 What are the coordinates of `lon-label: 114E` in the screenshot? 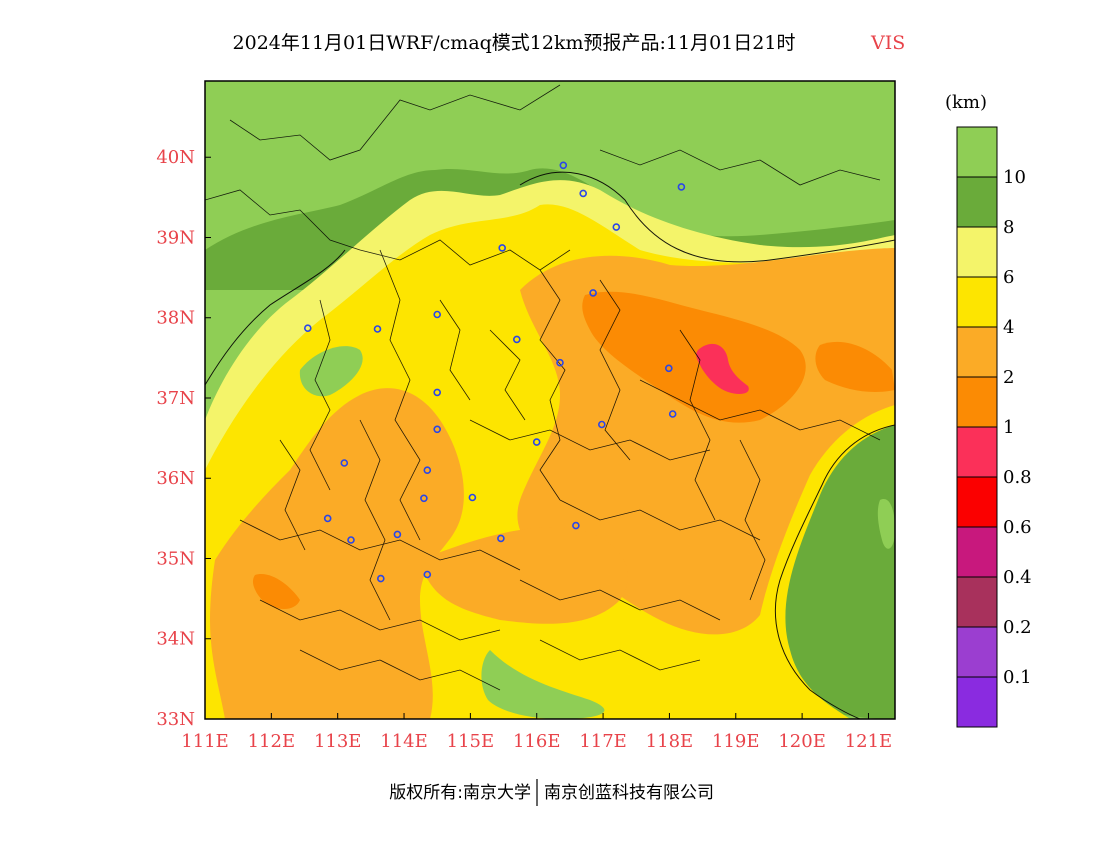 It's located at (404, 741).